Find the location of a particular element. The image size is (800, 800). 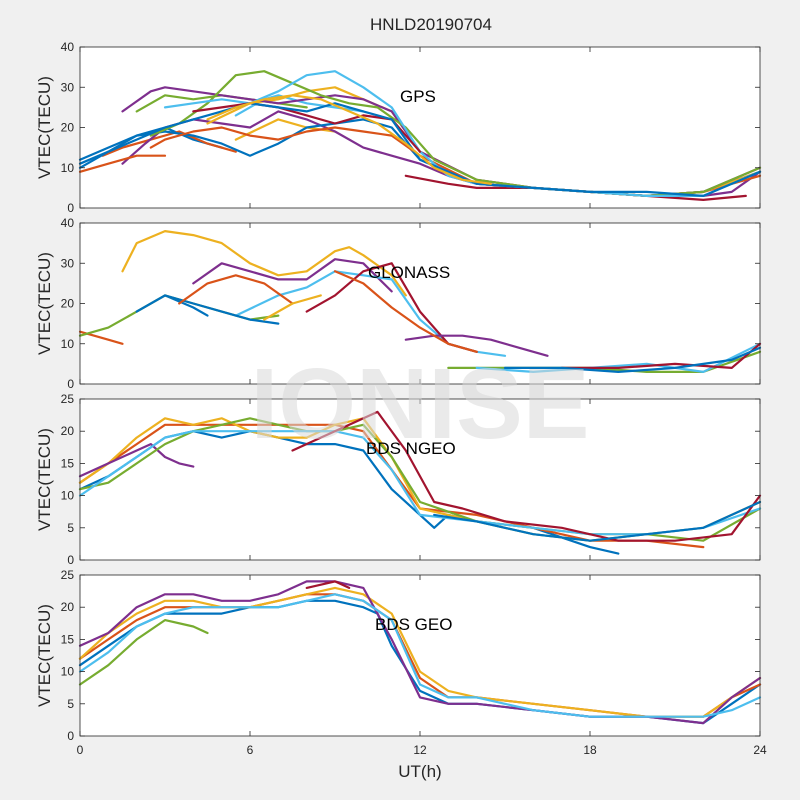

x-tick-label: 24 is located at coordinates (760, 750).